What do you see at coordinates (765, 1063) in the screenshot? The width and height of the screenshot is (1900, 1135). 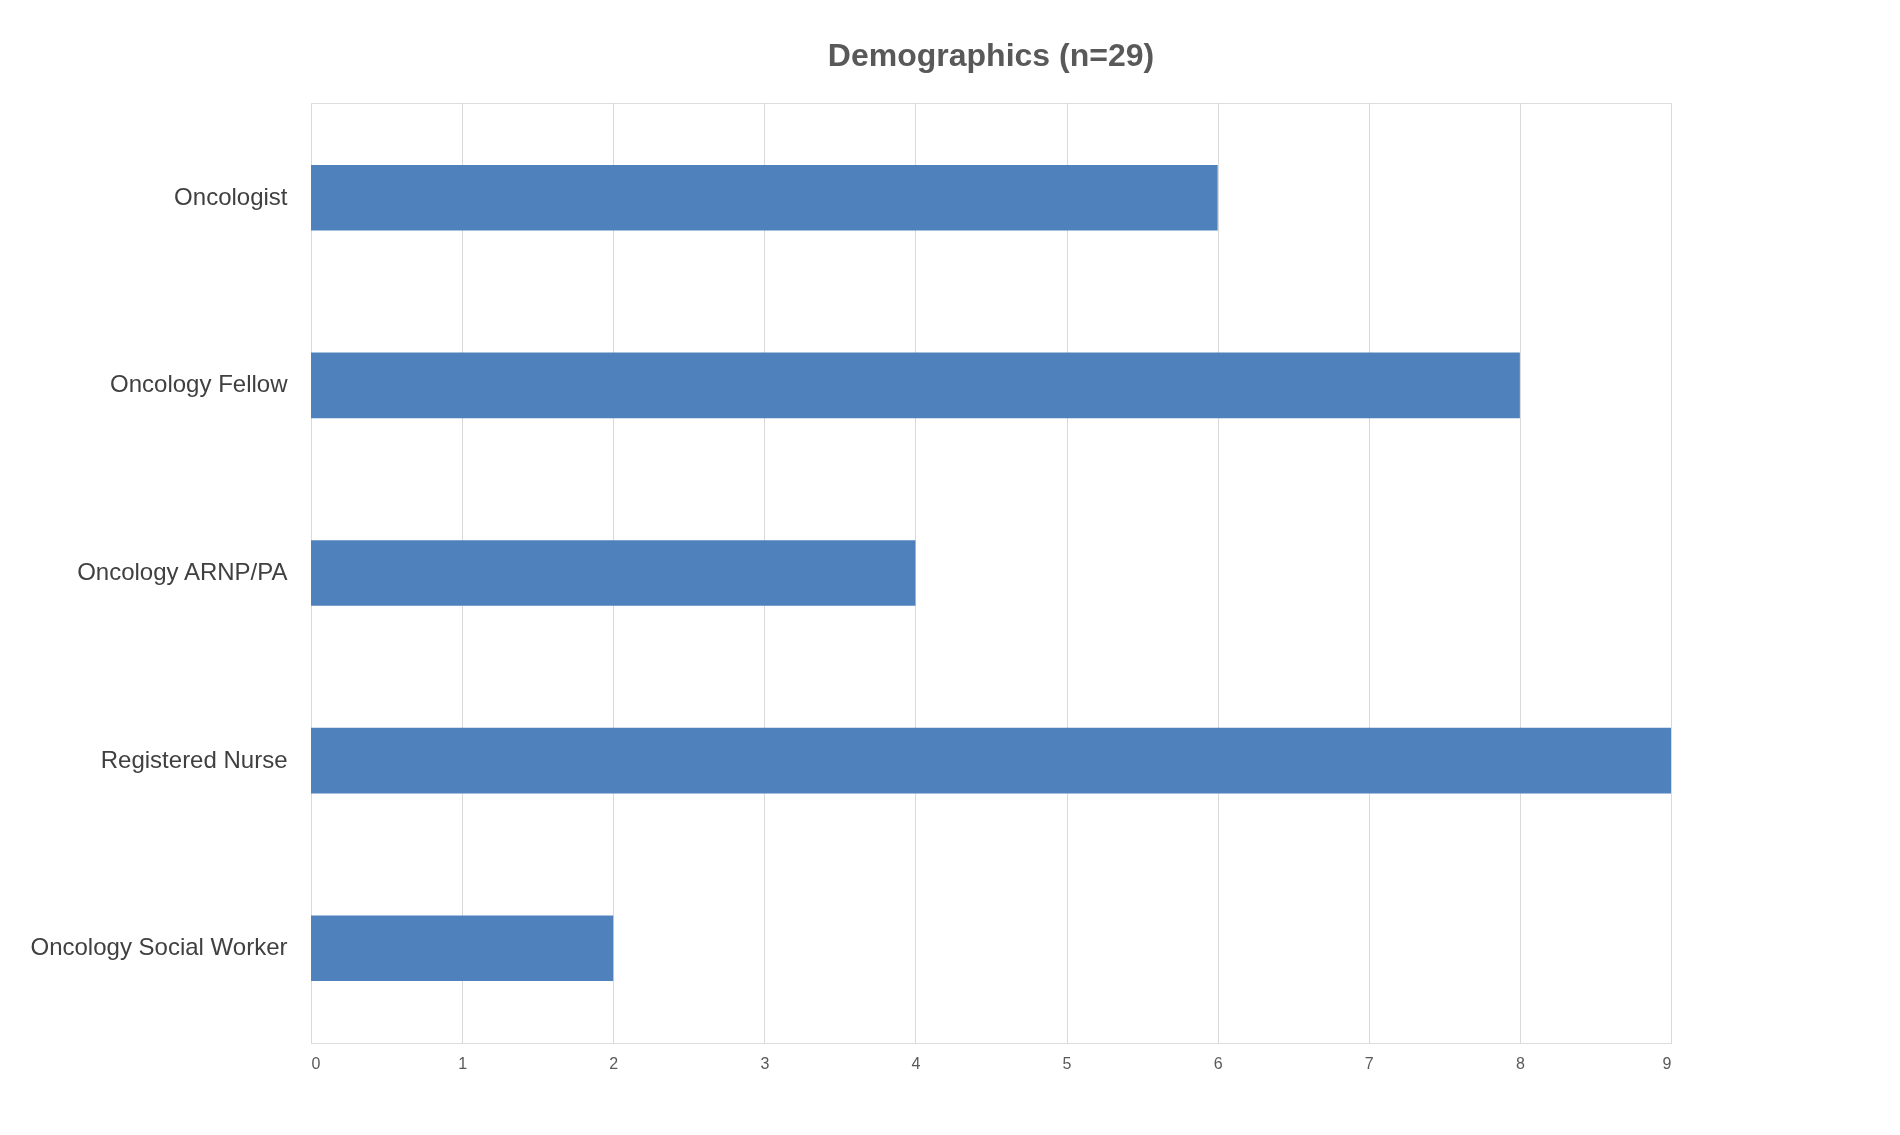 I see `x-tick-label: 3` at bounding box center [765, 1063].